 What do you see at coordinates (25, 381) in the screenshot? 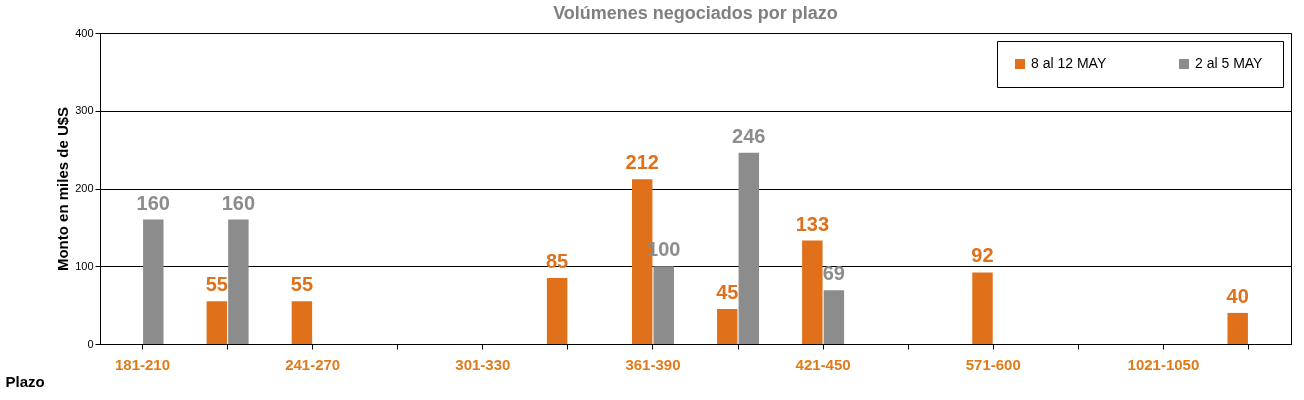
I see `x-axis-title: Plazo` at bounding box center [25, 381].